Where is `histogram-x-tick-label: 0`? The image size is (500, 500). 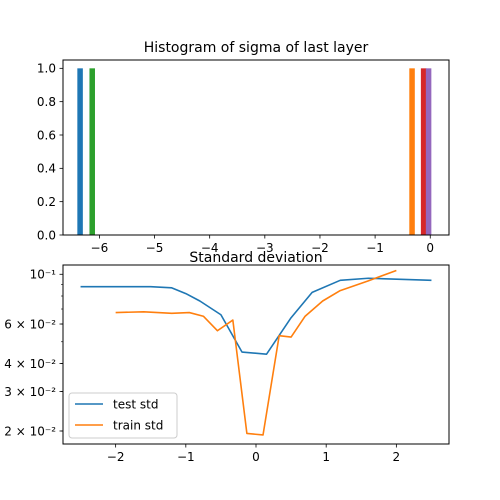 histogram-x-tick-label: 0 is located at coordinates (430, 248).